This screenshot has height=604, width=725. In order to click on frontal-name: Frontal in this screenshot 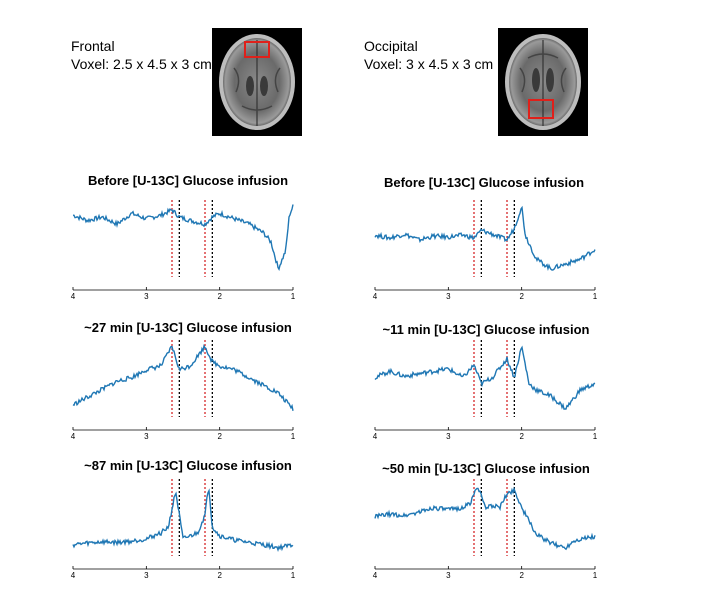, I will do `click(93, 46)`.